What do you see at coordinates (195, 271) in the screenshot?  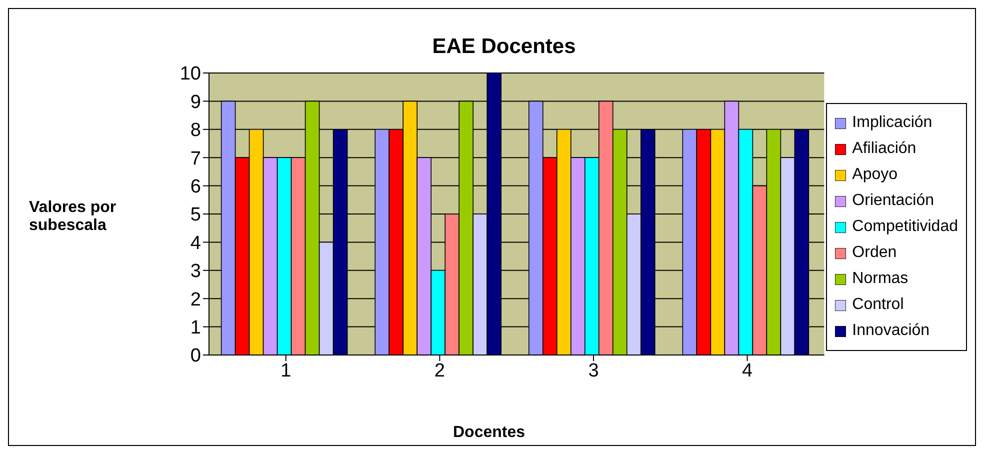 I see `y-tick-label: 3` at bounding box center [195, 271].